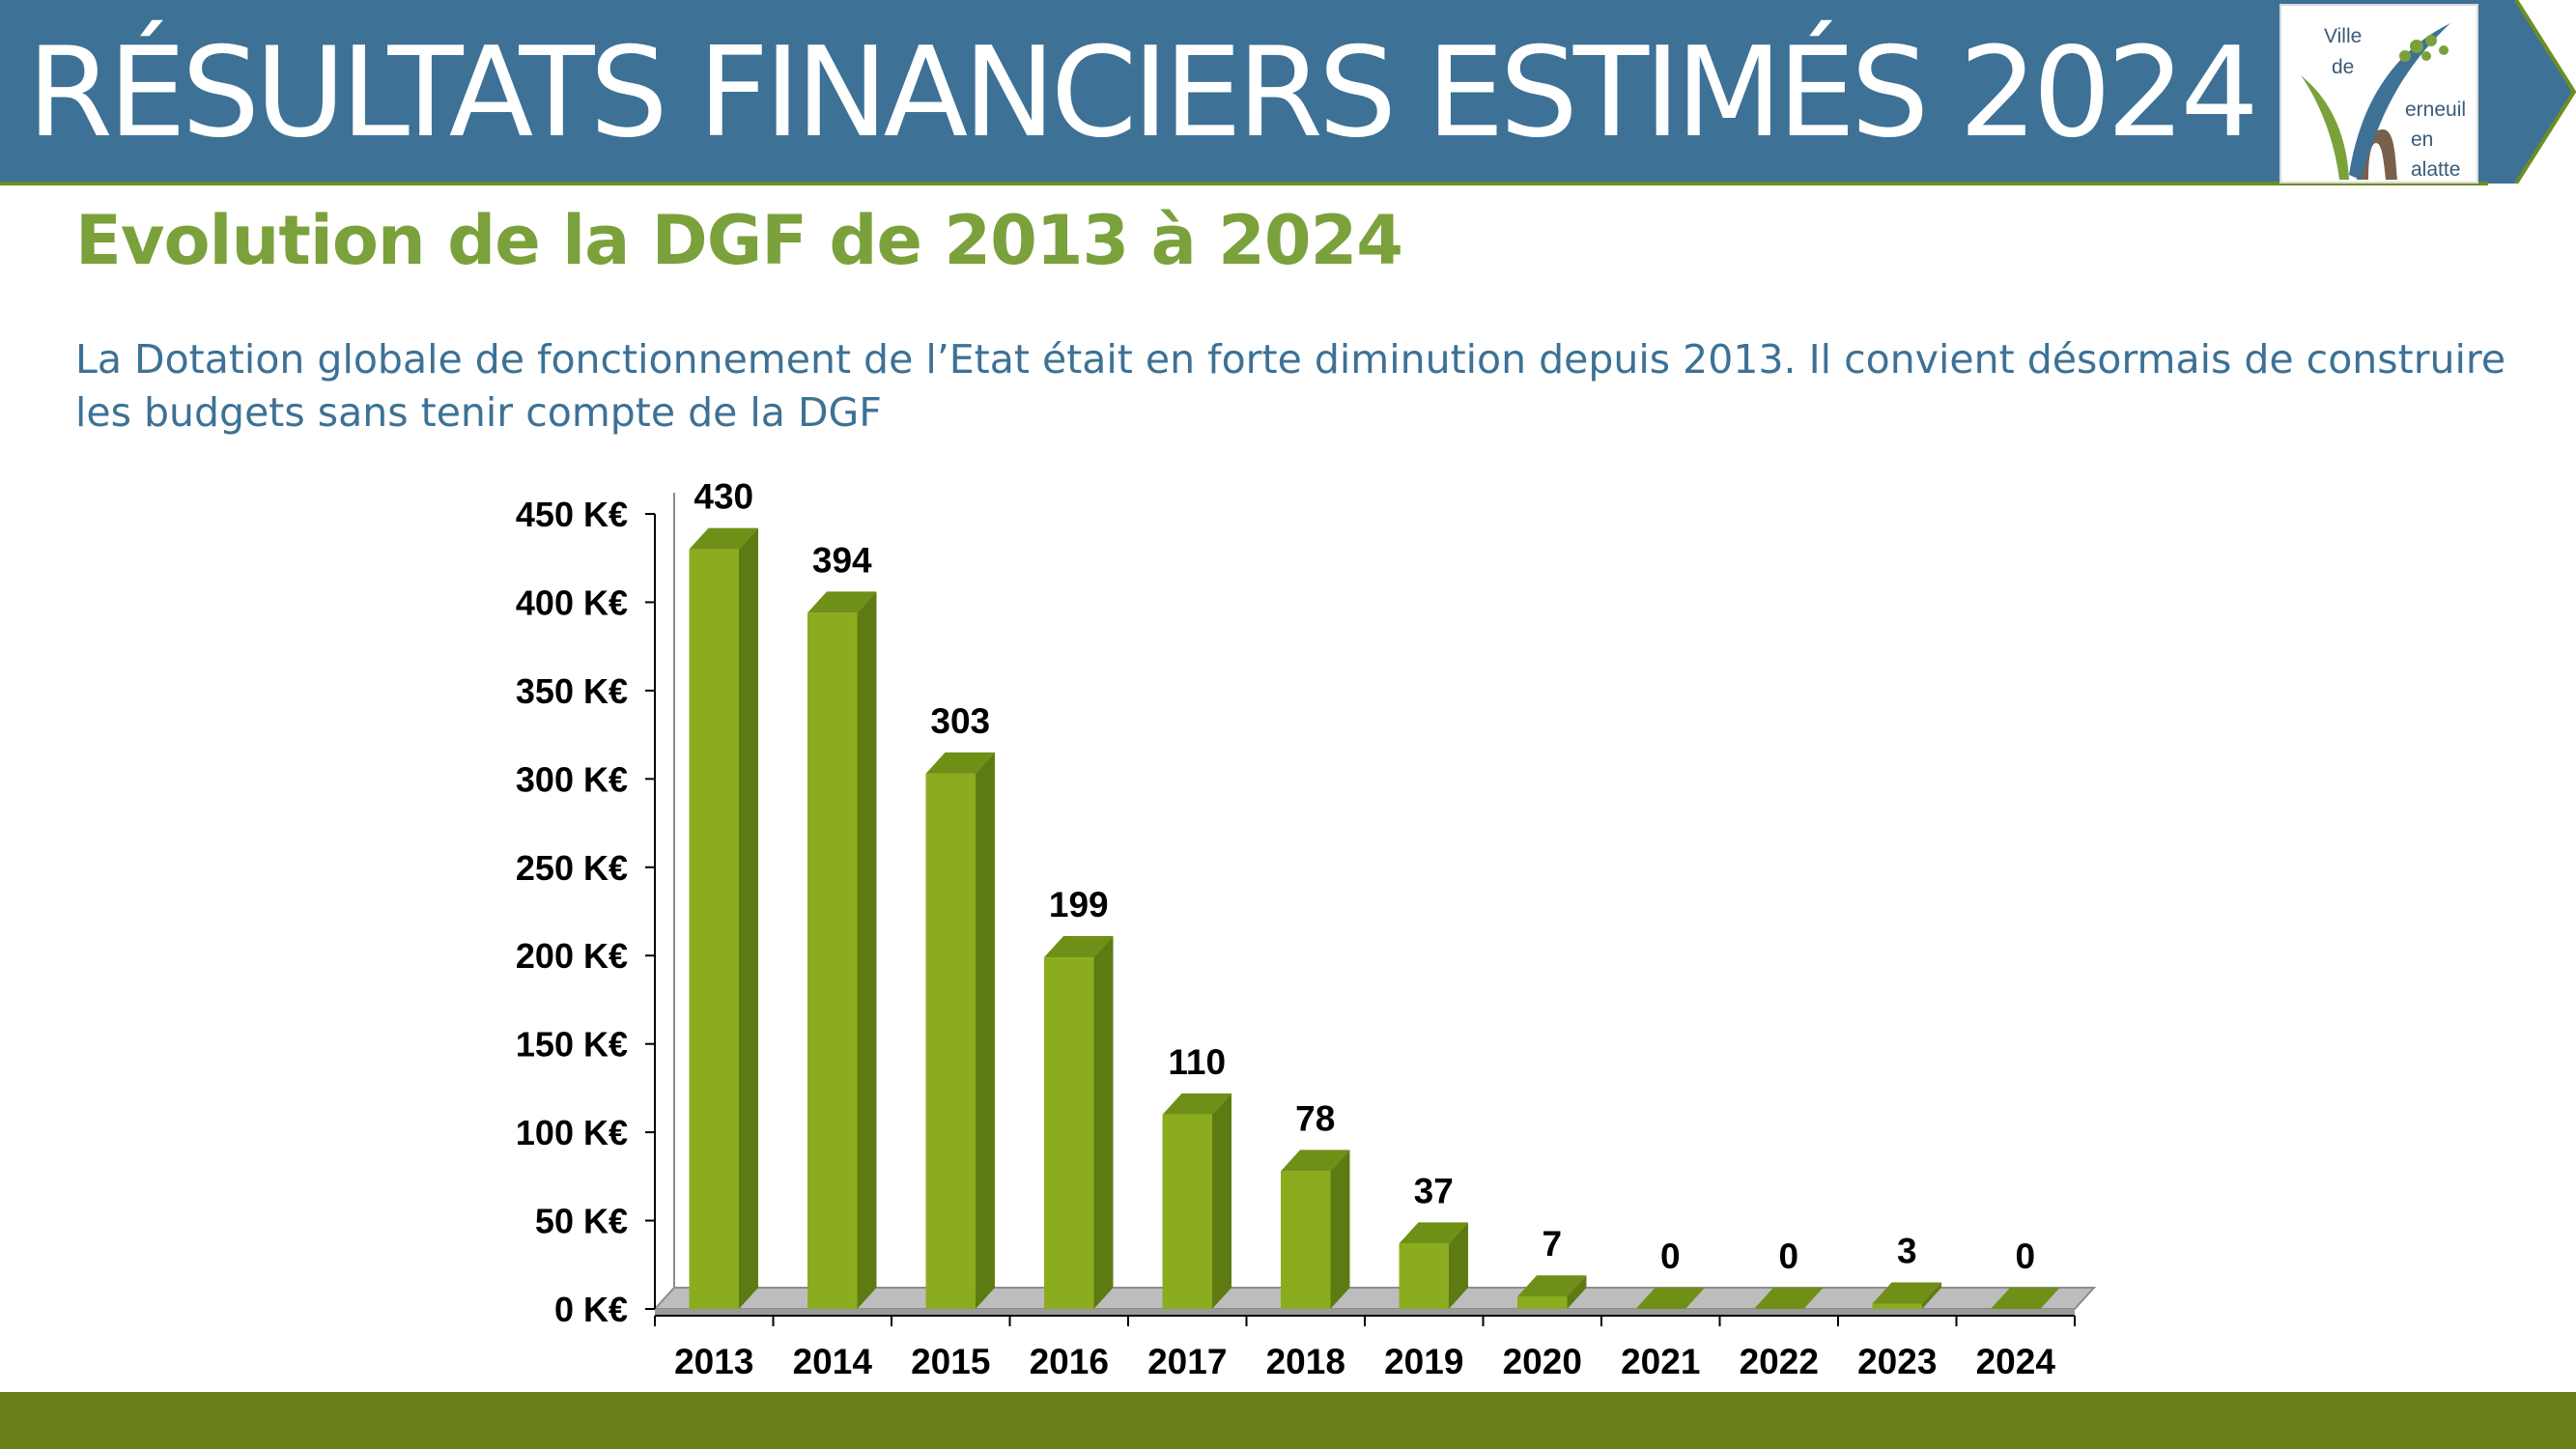 Image resolution: width=2576 pixels, height=1449 pixels. I want to click on town-logo: Ville de erneuil en alatte, so click(2378, 94).